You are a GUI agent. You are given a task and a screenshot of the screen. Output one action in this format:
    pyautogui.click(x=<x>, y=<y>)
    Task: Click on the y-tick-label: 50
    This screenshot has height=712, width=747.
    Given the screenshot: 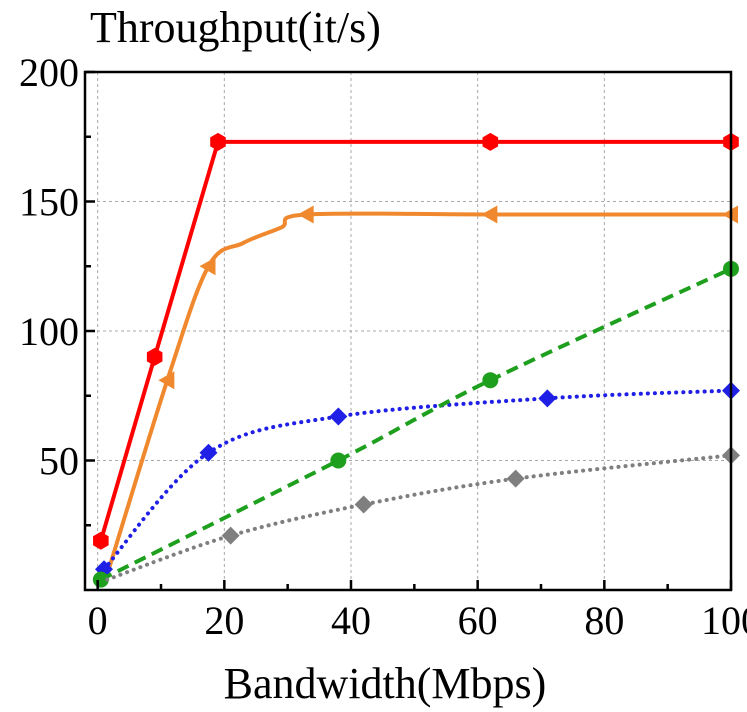 What is the action you would take?
    pyautogui.click(x=59, y=461)
    